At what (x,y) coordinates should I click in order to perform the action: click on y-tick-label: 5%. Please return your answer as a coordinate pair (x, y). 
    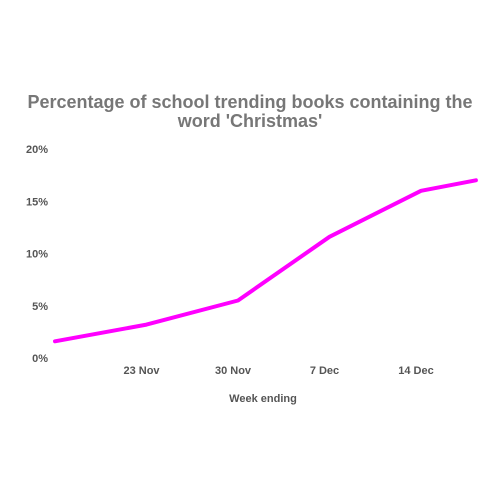
    Looking at the image, I should click on (40, 307).